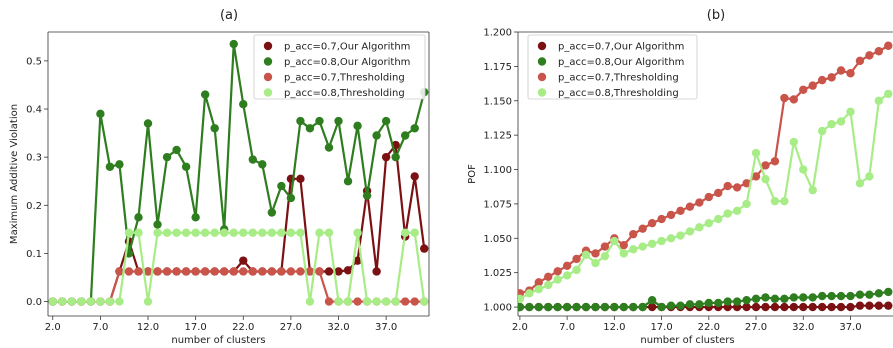 This screenshot has height=348, width=893. What do you see at coordinates (497, 273) in the screenshot?
I see `y-tick-label: 1.025` at bounding box center [497, 273].